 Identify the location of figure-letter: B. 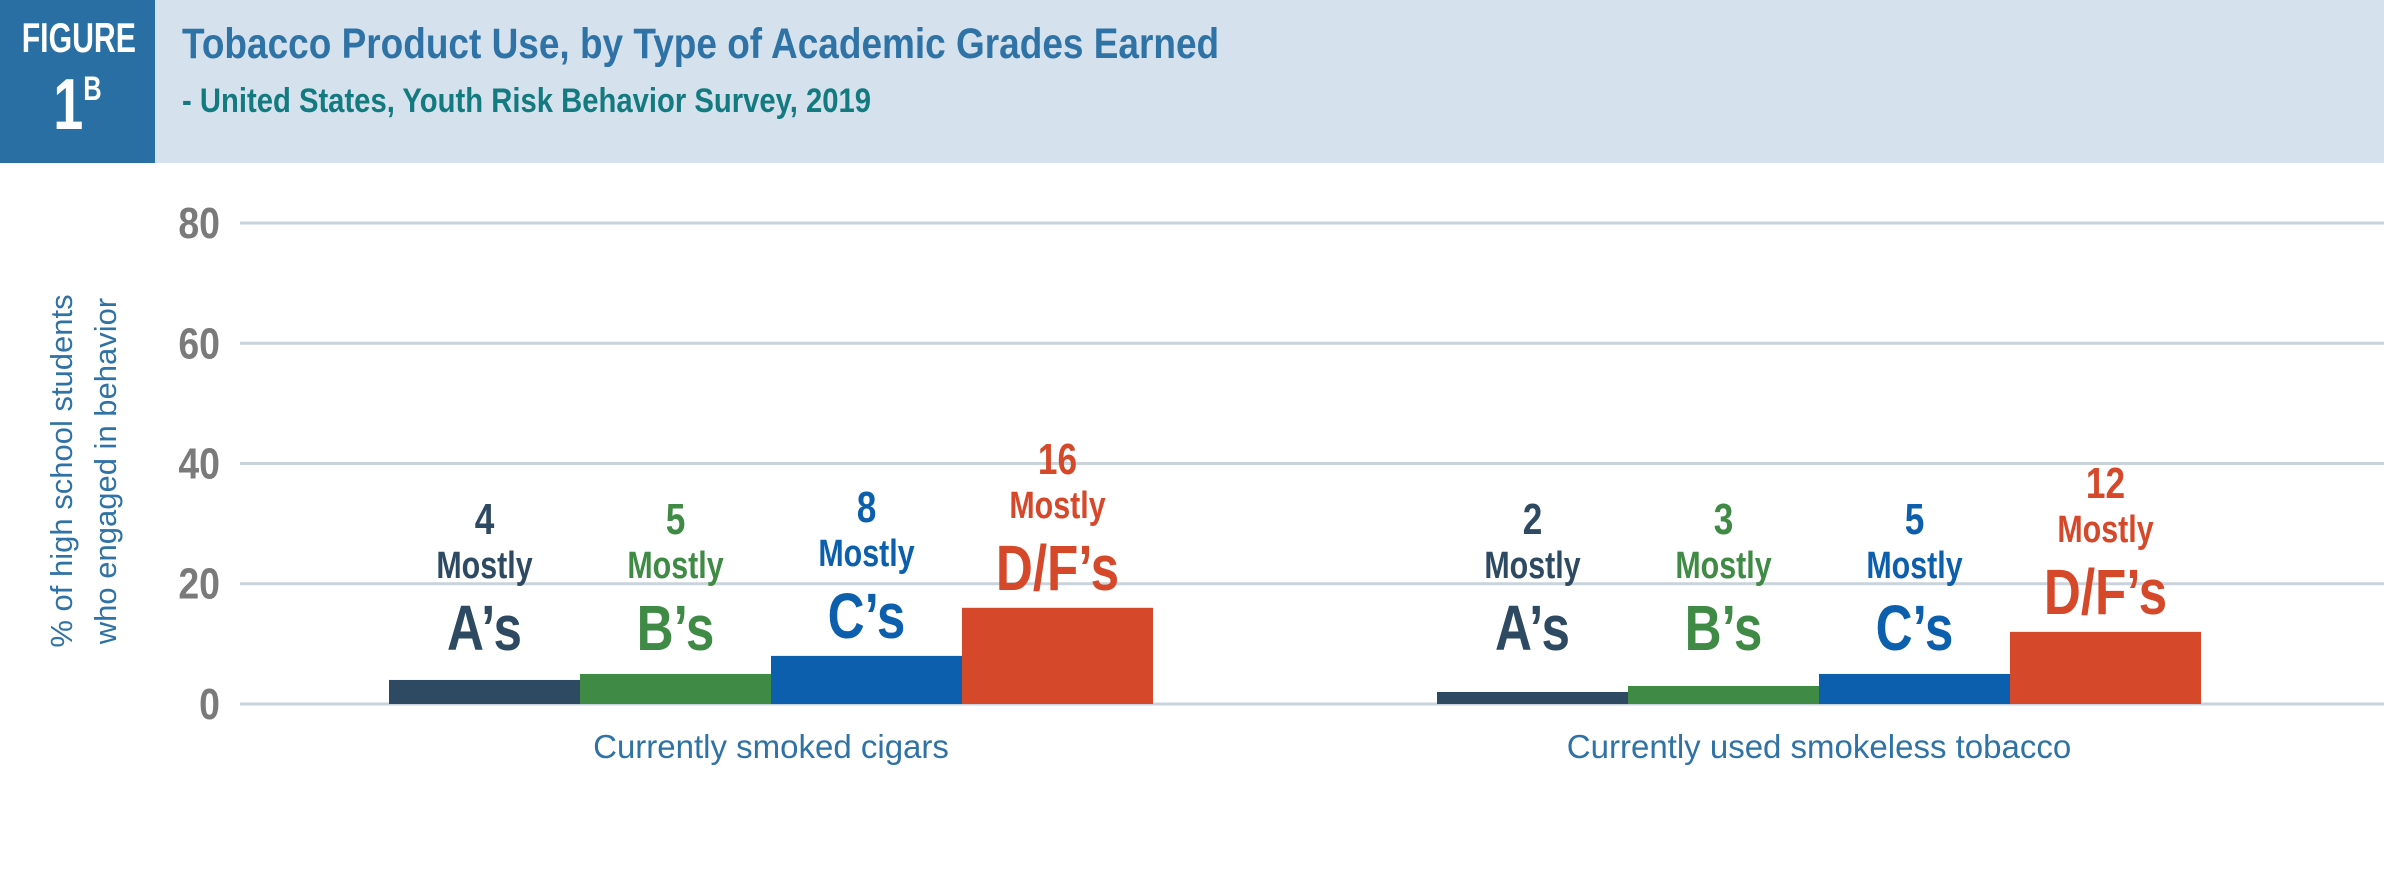
(92, 89).